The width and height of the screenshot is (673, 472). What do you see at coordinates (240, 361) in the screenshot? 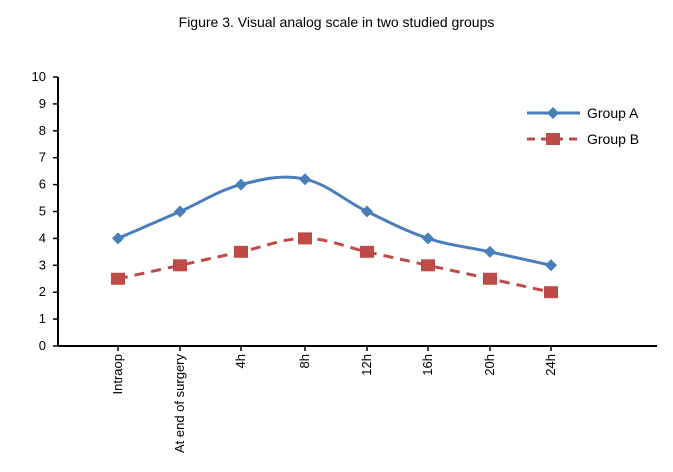
I see `x-tick-label: 4h` at bounding box center [240, 361].